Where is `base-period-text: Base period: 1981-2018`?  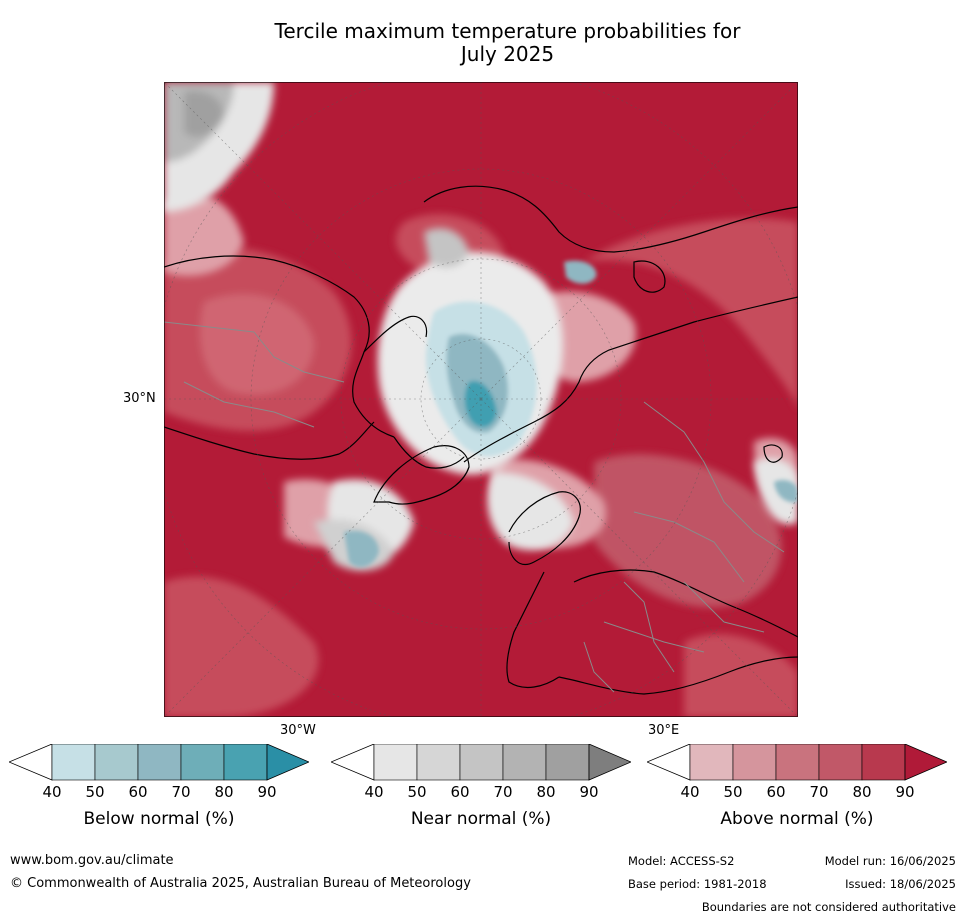
base-period-text: Base period: 1981-2018 is located at coordinates (697, 884).